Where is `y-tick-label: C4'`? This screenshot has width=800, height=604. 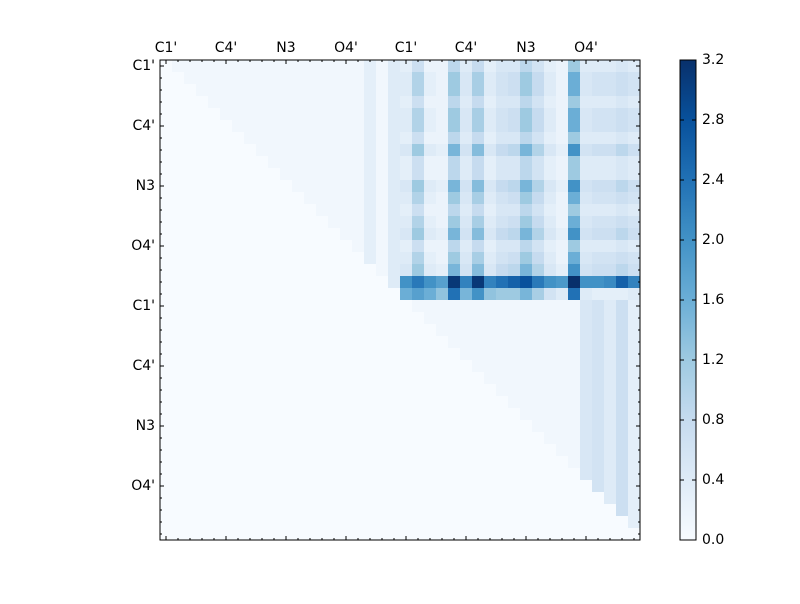 y-tick-label: C4' is located at coordinates (143, 126).